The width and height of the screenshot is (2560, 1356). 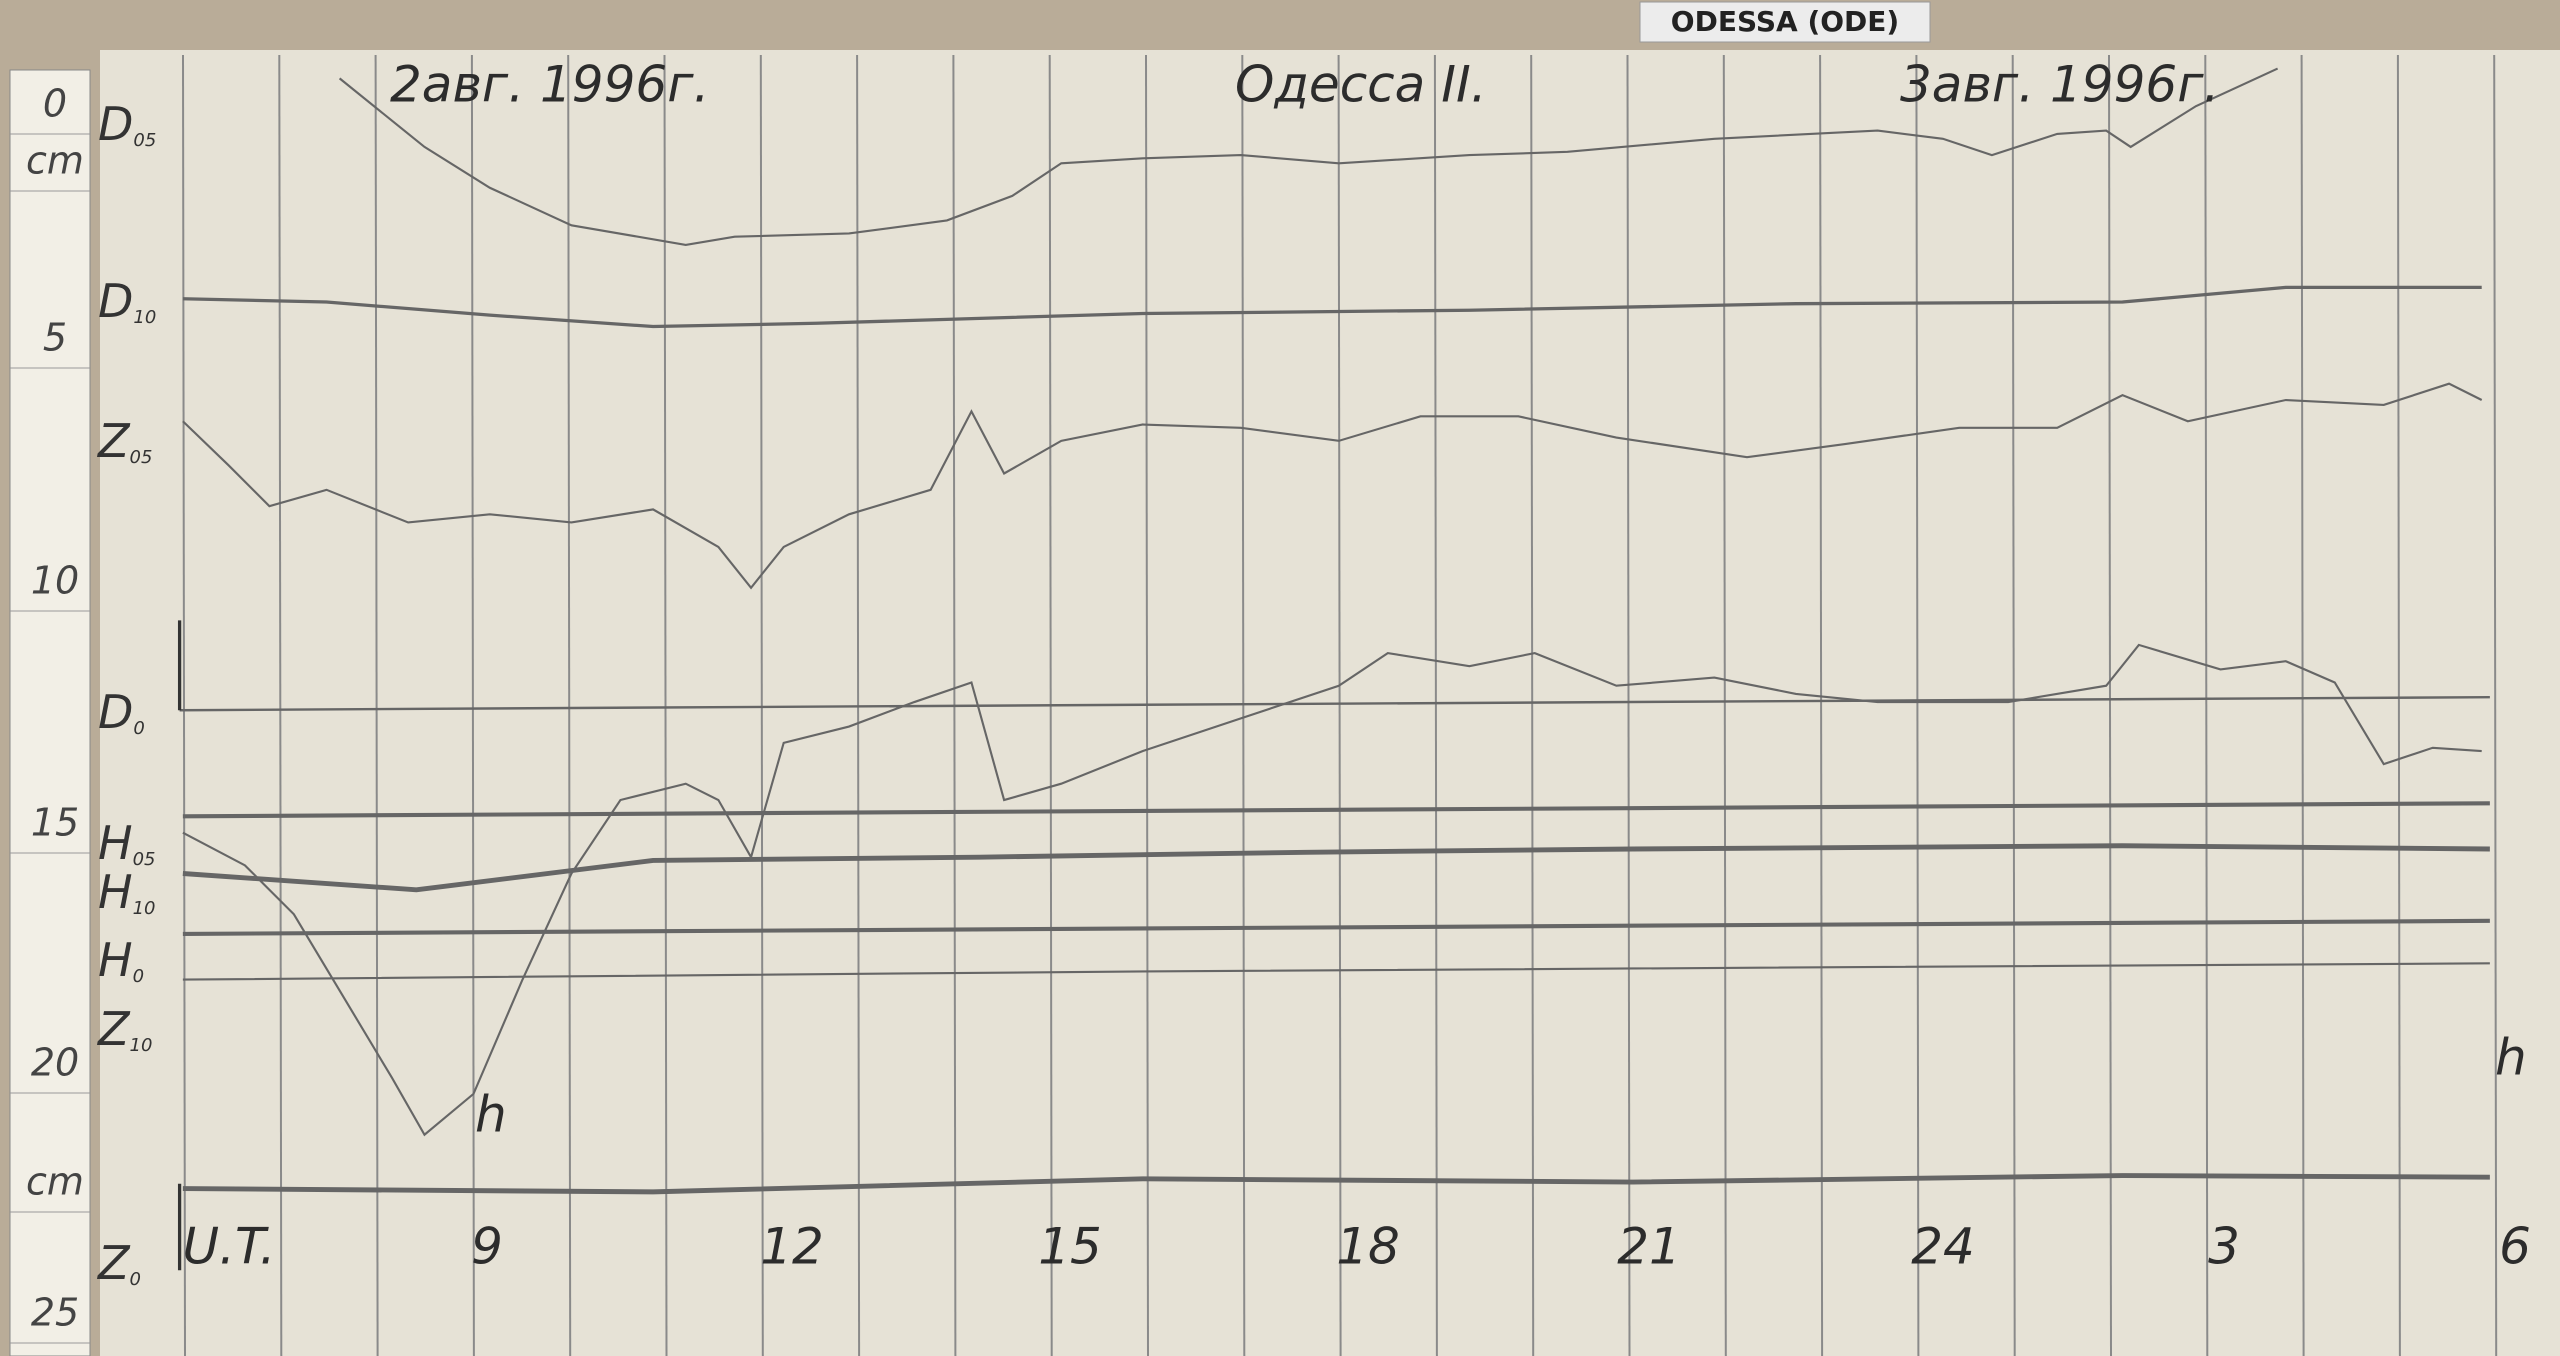 I want to click on baseline-d0, so click(x=1334, y=703).